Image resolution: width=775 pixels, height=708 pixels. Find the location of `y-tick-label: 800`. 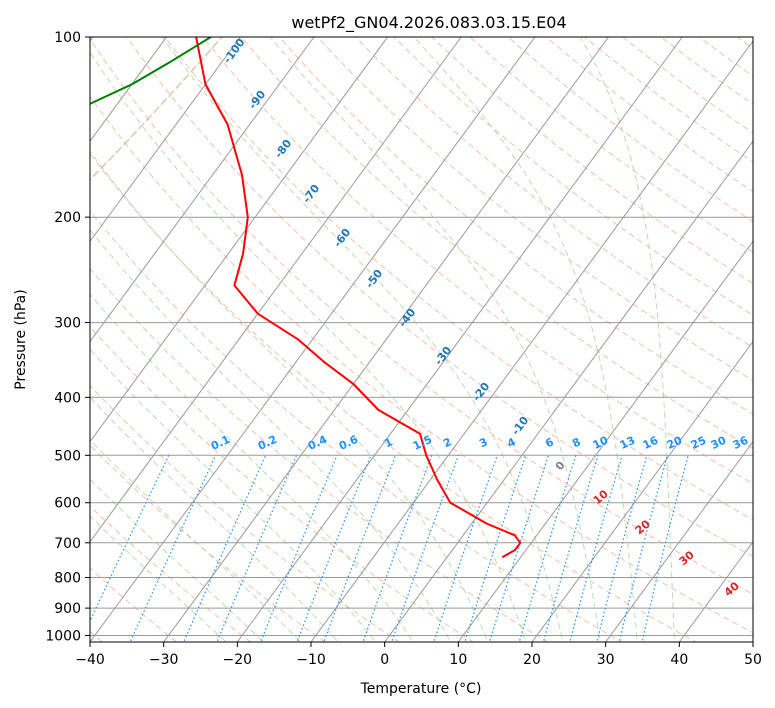

y-tick-label: 800 is located at coordinates (67, 578).